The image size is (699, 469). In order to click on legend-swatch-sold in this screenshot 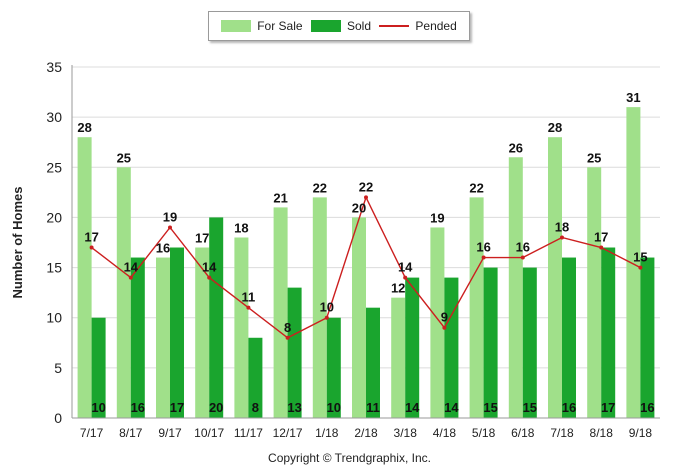, I will do `click(325, 26)`.